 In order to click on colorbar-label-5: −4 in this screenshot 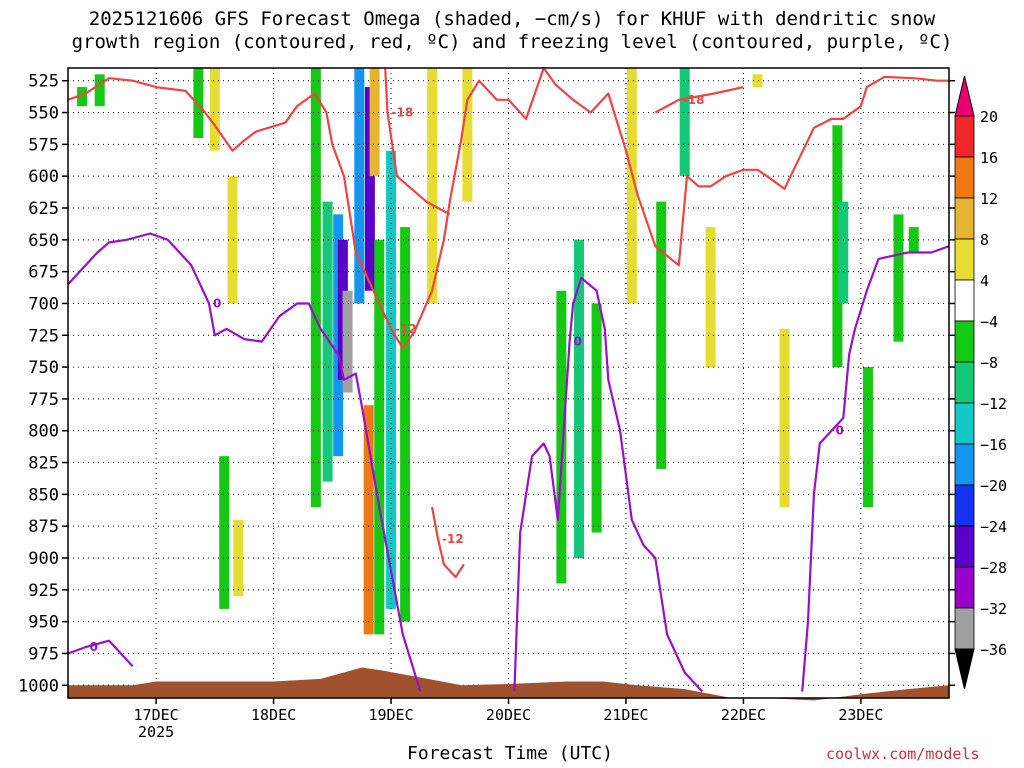, I will do `click(989, 322)`.